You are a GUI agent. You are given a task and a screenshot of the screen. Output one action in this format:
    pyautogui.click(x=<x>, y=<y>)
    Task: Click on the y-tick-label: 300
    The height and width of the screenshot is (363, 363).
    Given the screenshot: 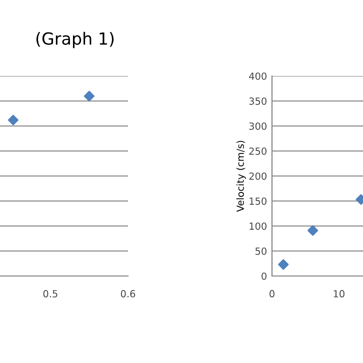 What is the action you would take?
    pyautogui.click(x=257, y=126)
    